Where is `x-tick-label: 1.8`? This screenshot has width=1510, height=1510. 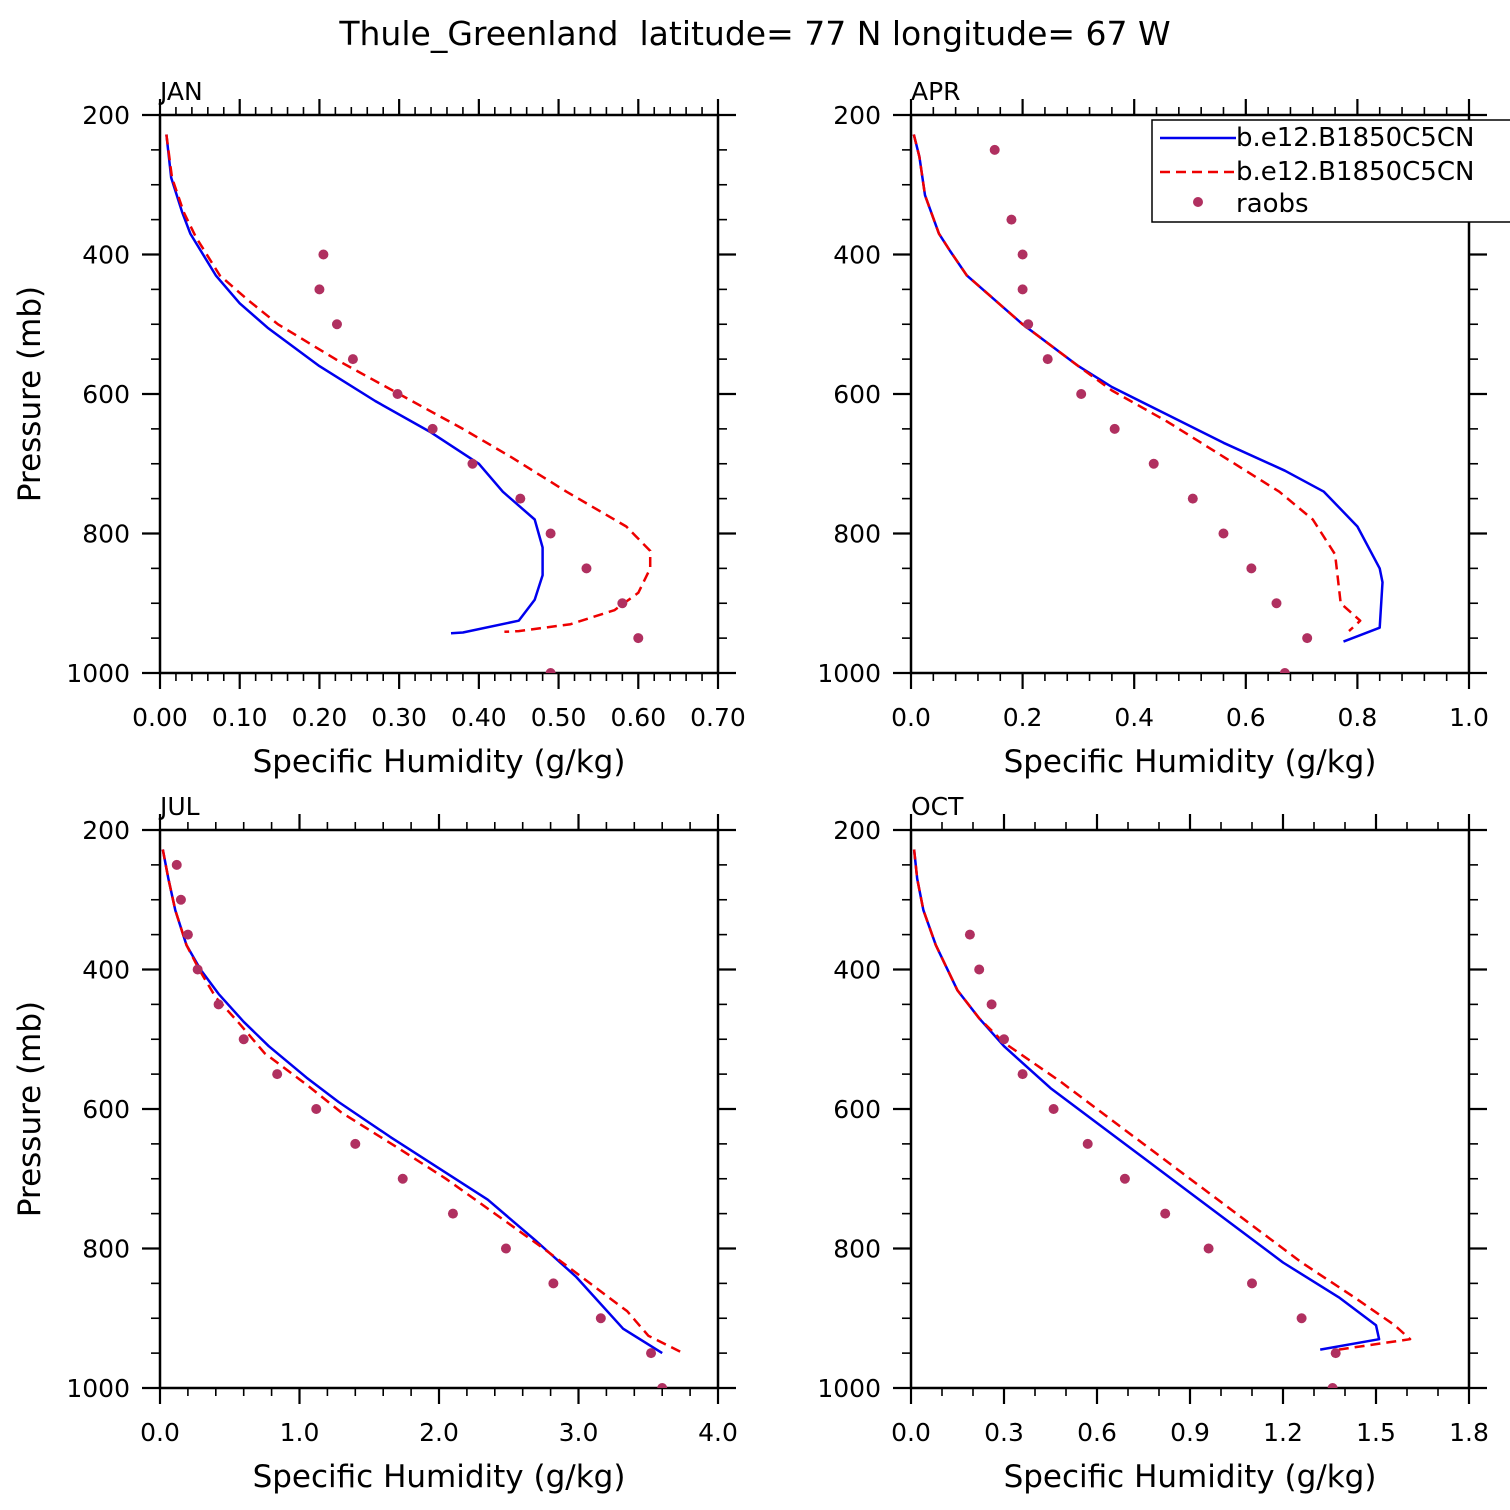 x-tick-label: 1.8 is located at coordinates (1469, 1432).